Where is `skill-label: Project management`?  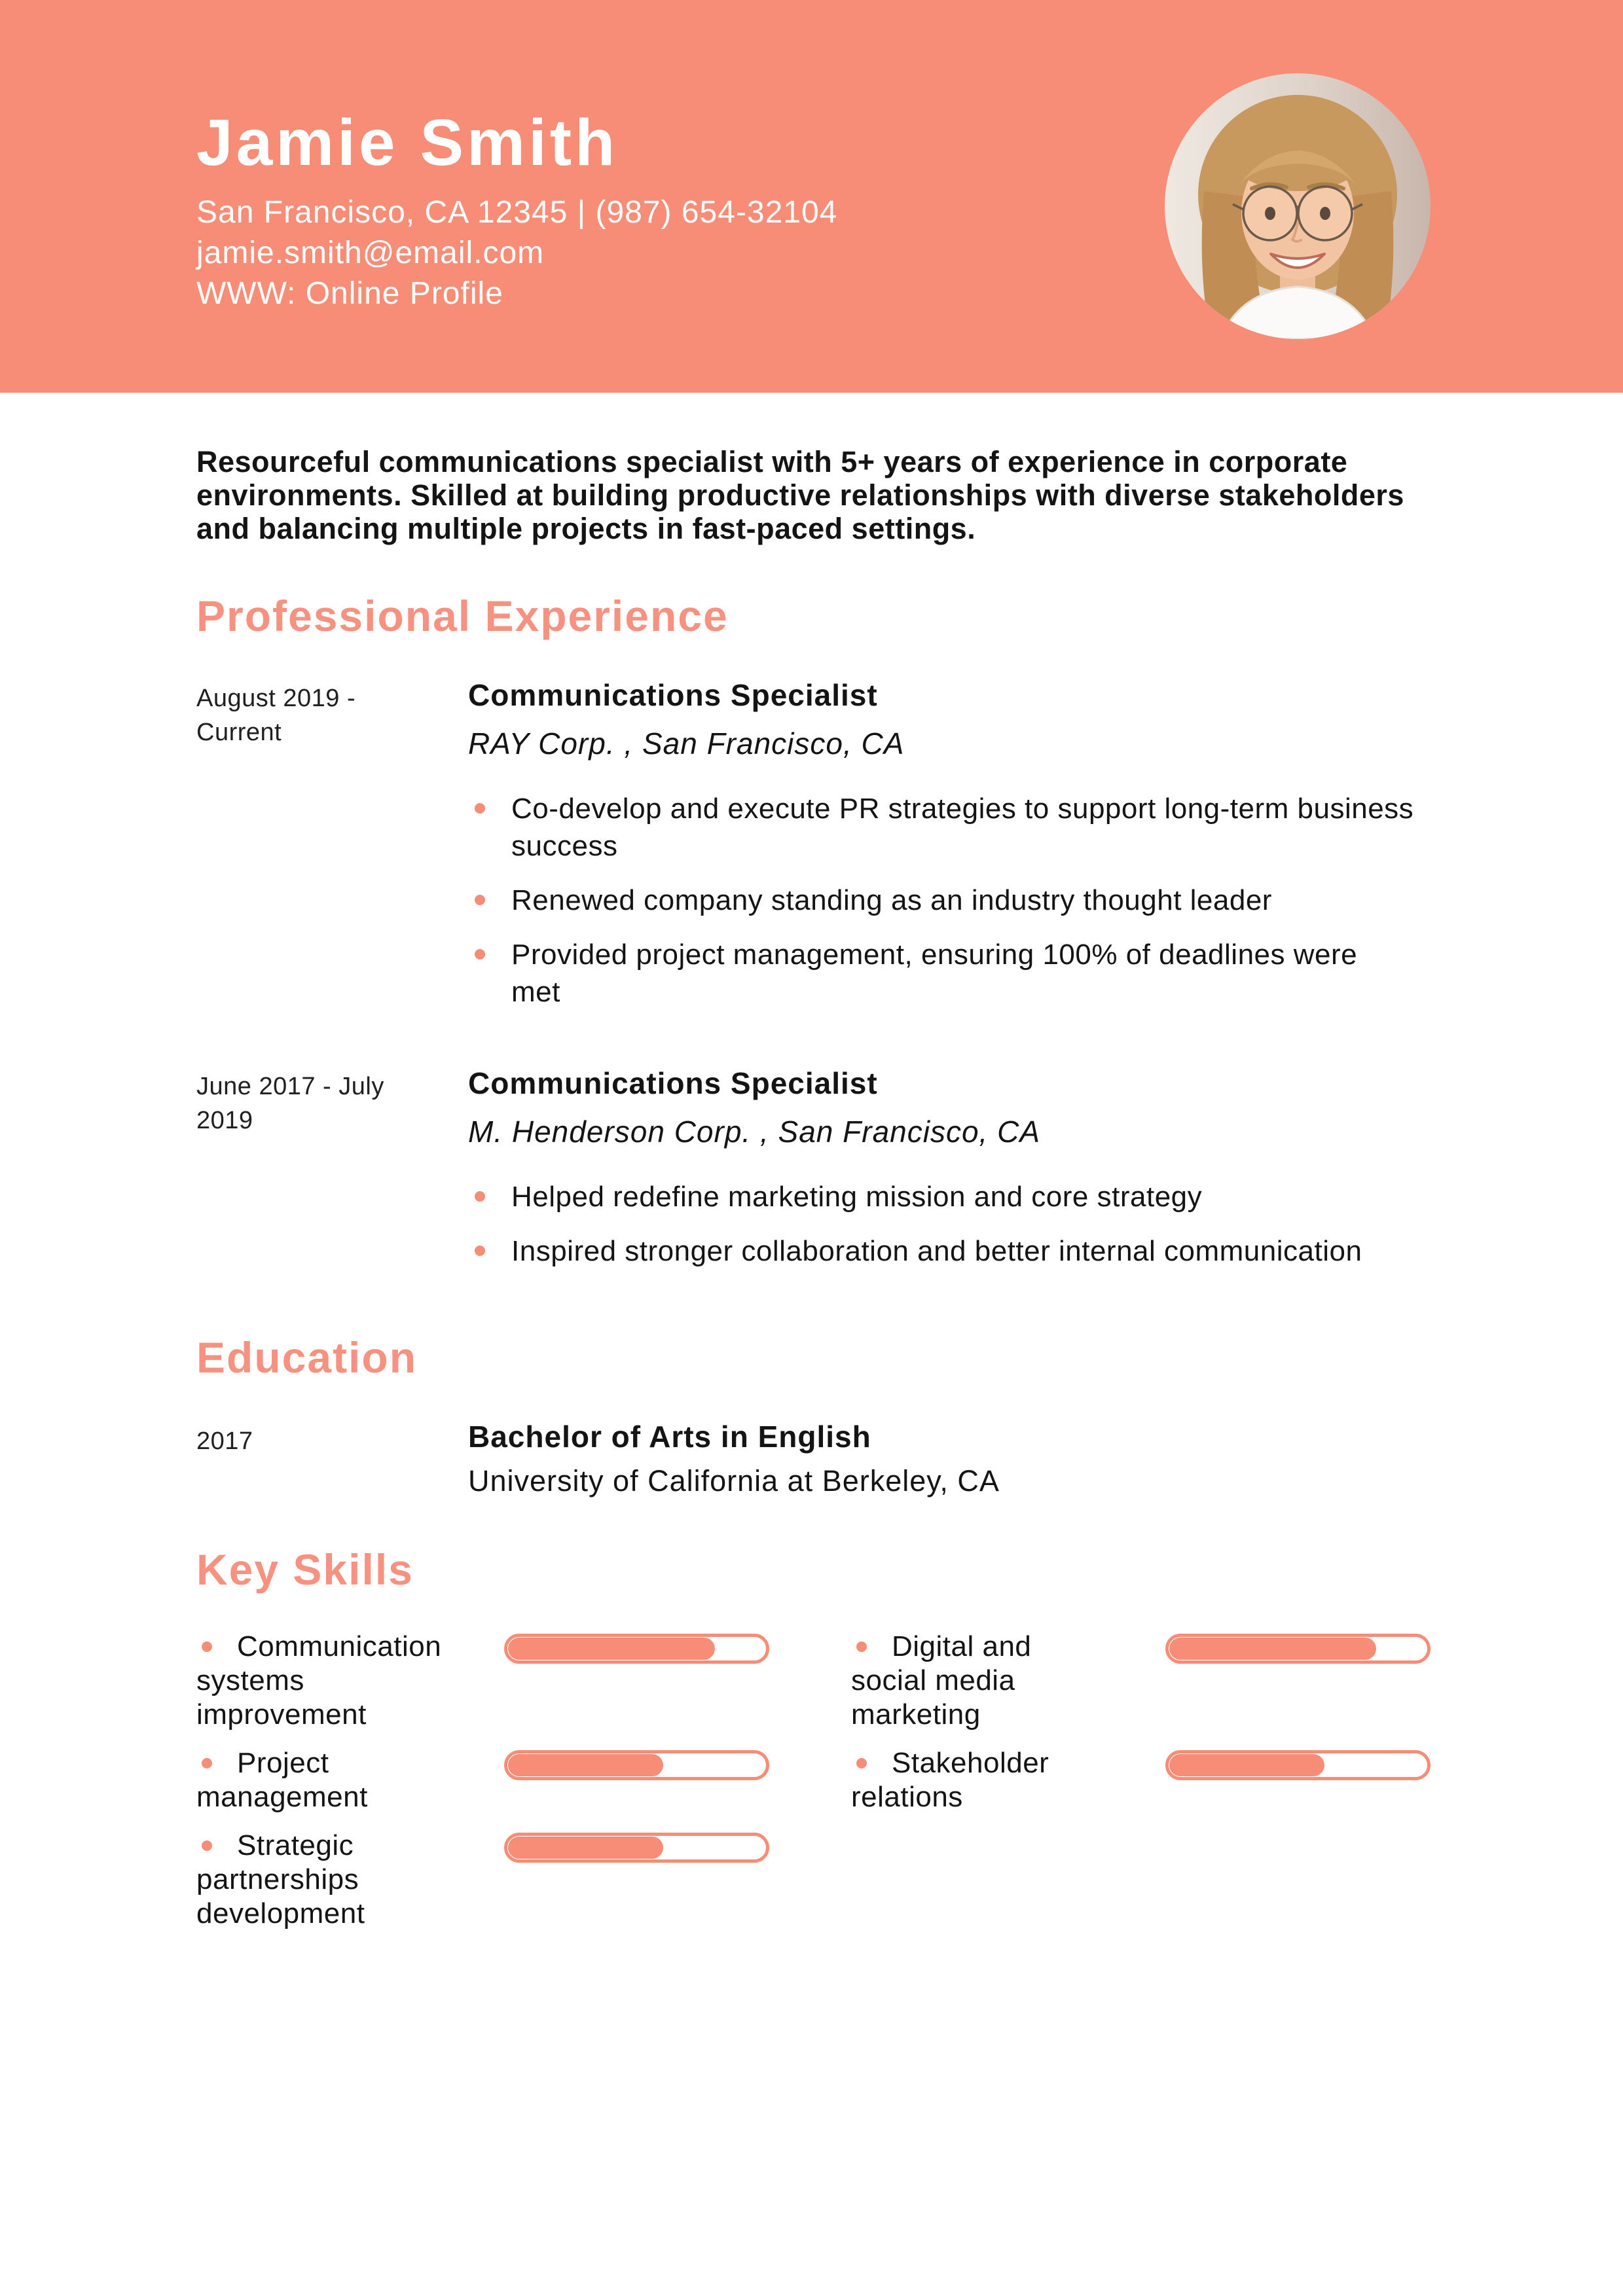
skill-label: Project management is located at coordinates (327, 1780).